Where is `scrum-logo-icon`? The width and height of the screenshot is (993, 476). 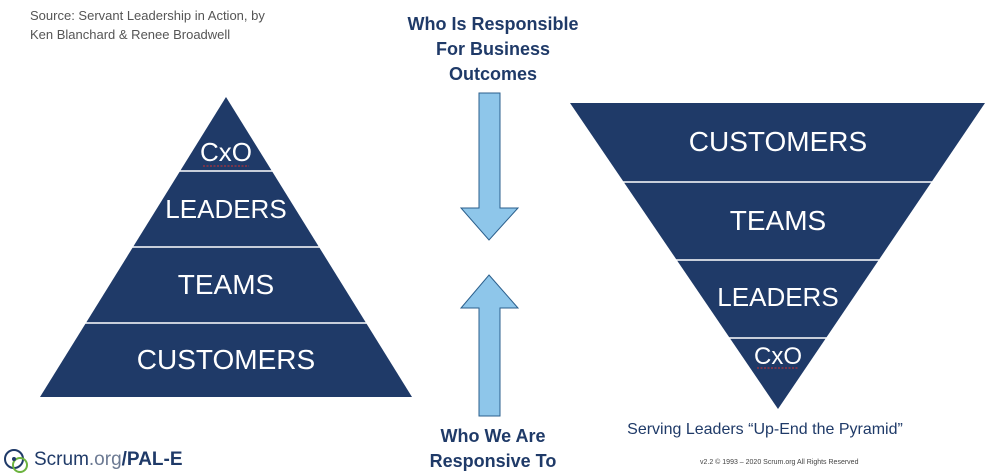
scrum-logo-icon is located at coordinates (16, 461).